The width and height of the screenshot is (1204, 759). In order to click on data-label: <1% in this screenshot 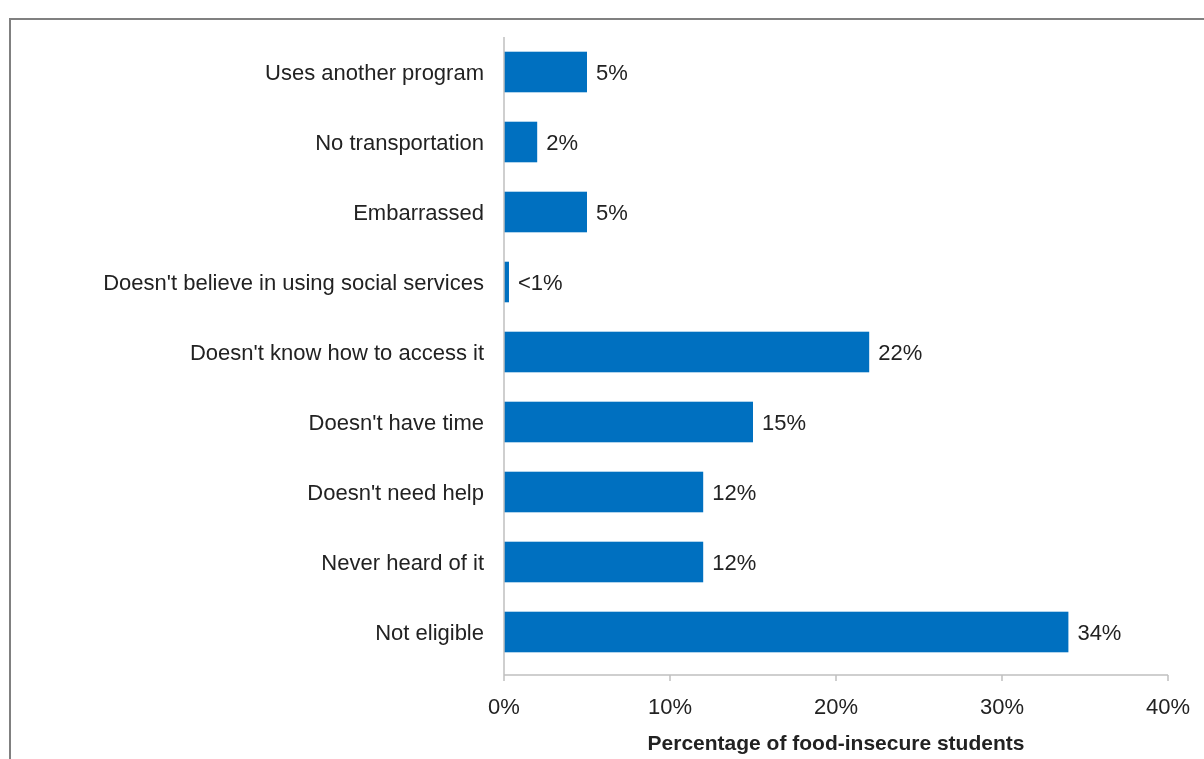, I will do `click(540, 282)`.